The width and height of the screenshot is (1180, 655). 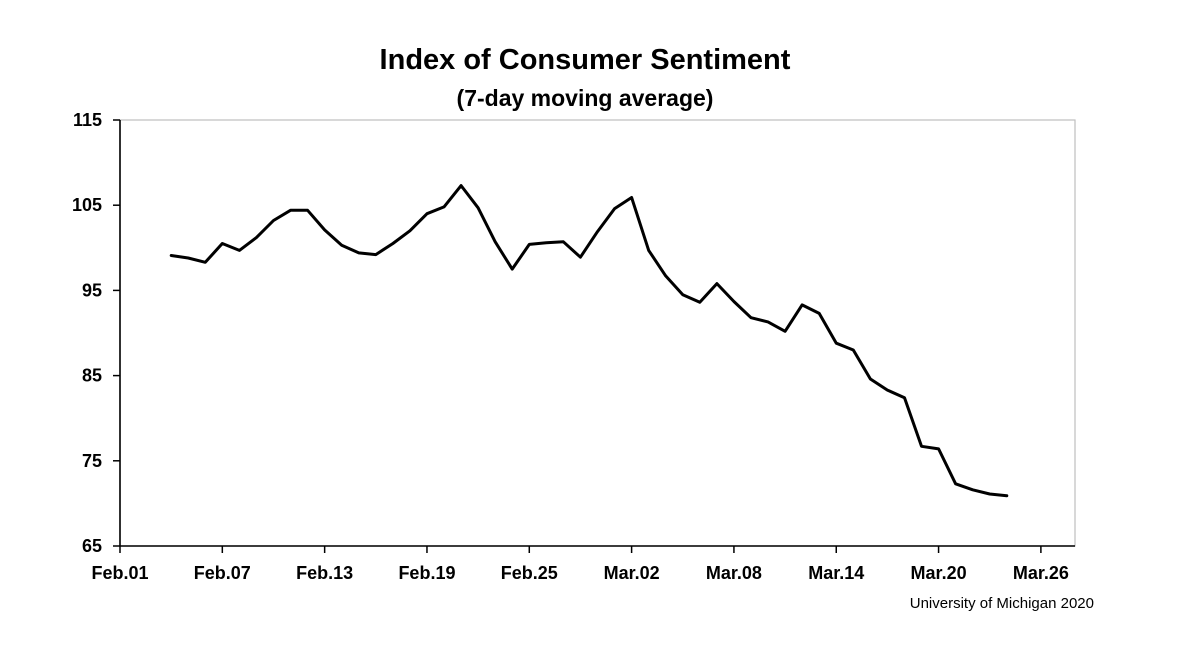 I want to click on source-note: University of Michigan 2020, so click(x=1001, y=603).